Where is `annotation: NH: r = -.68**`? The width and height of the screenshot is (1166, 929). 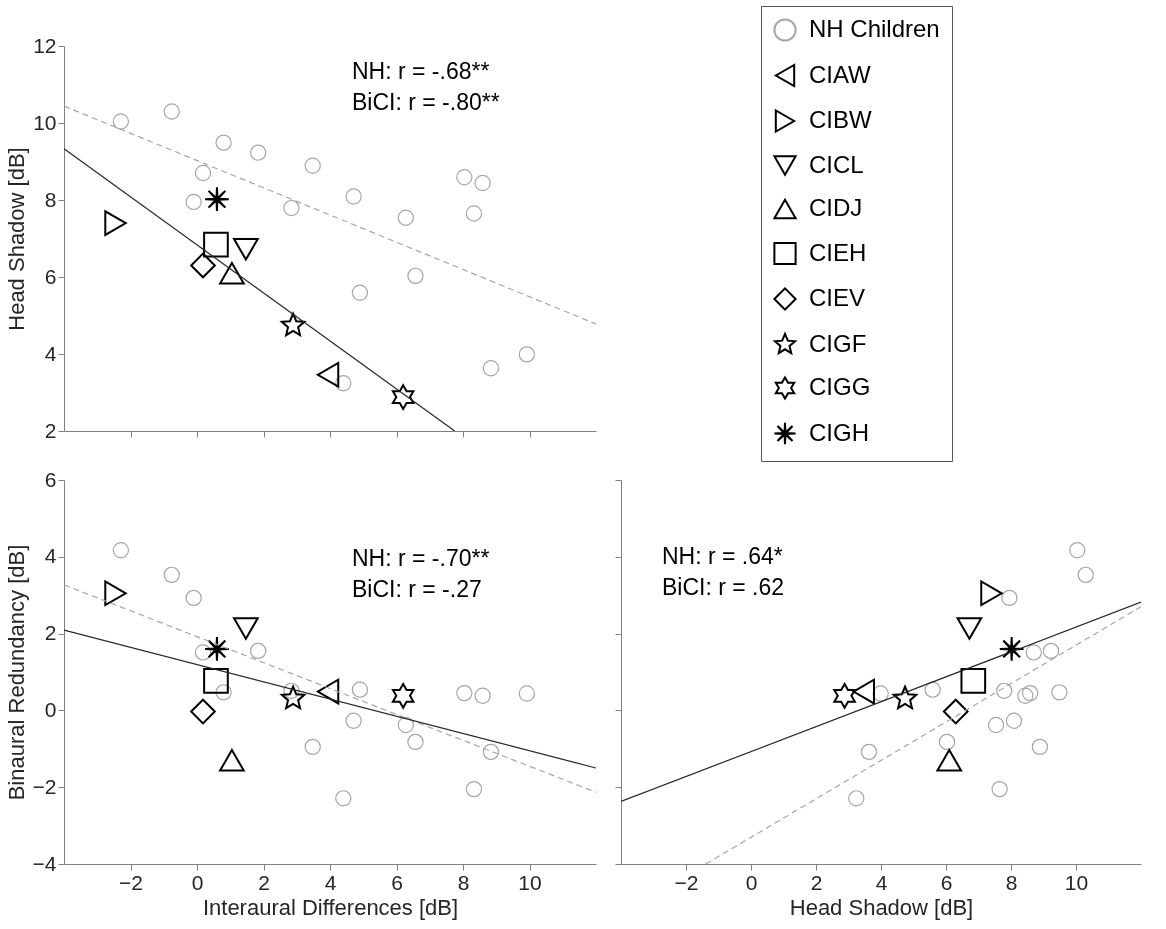
annotation: NH: r = -.68** is located at coordinates (421, 71).